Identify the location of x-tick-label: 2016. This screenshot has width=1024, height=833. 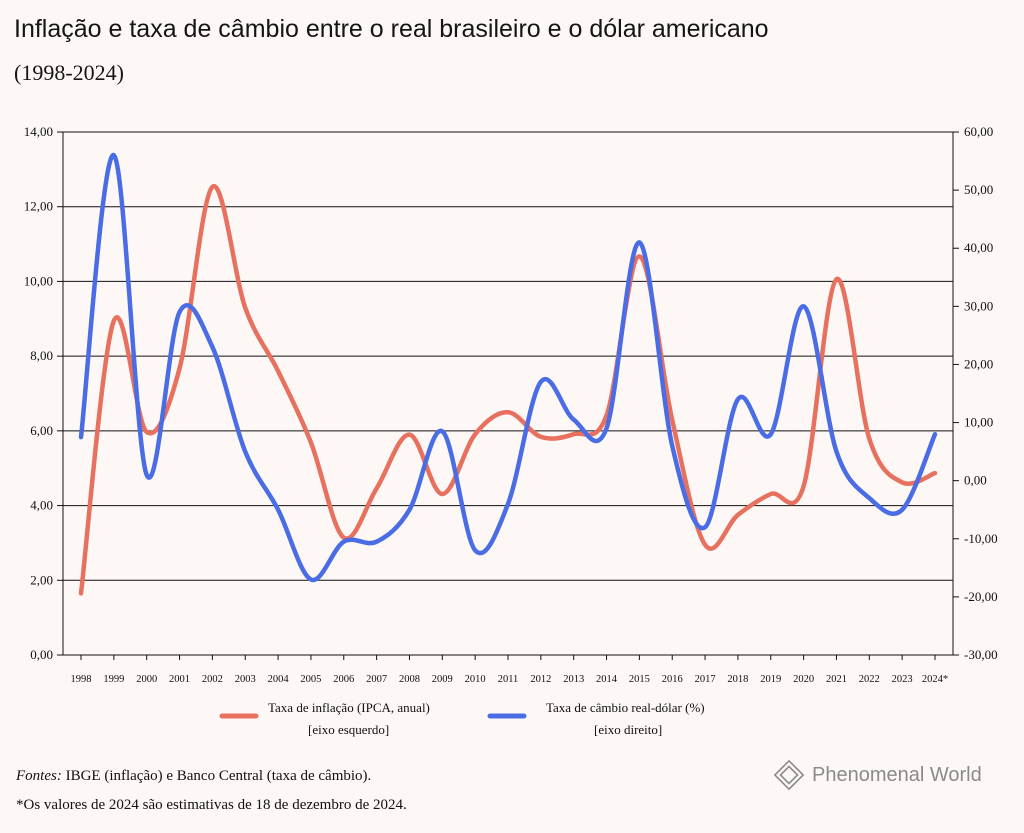
(672, 679).